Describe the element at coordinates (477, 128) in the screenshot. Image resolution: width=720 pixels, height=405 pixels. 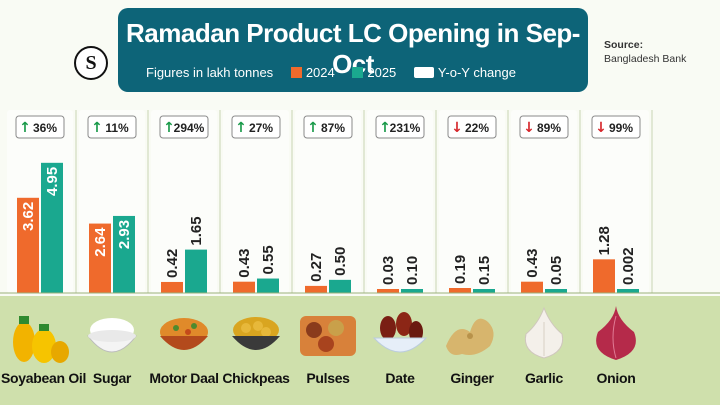
I see `yoy-change-label: 22%` at that location.